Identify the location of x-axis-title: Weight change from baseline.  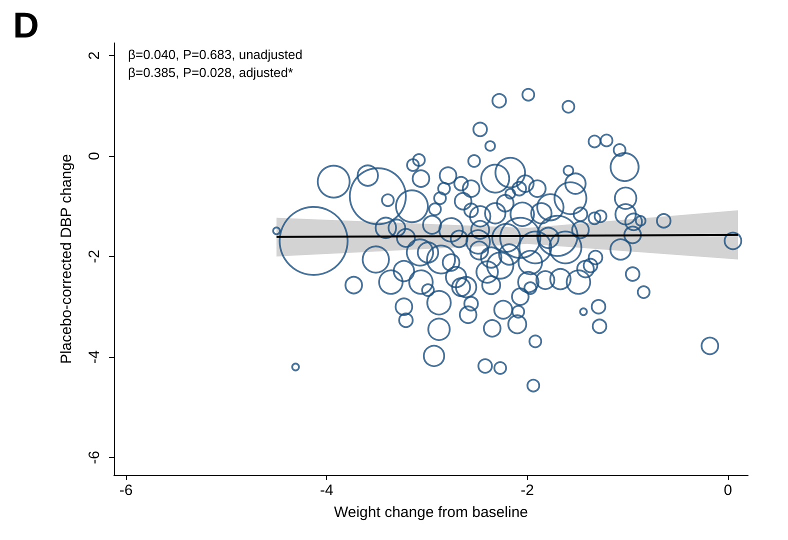
(431, 512).